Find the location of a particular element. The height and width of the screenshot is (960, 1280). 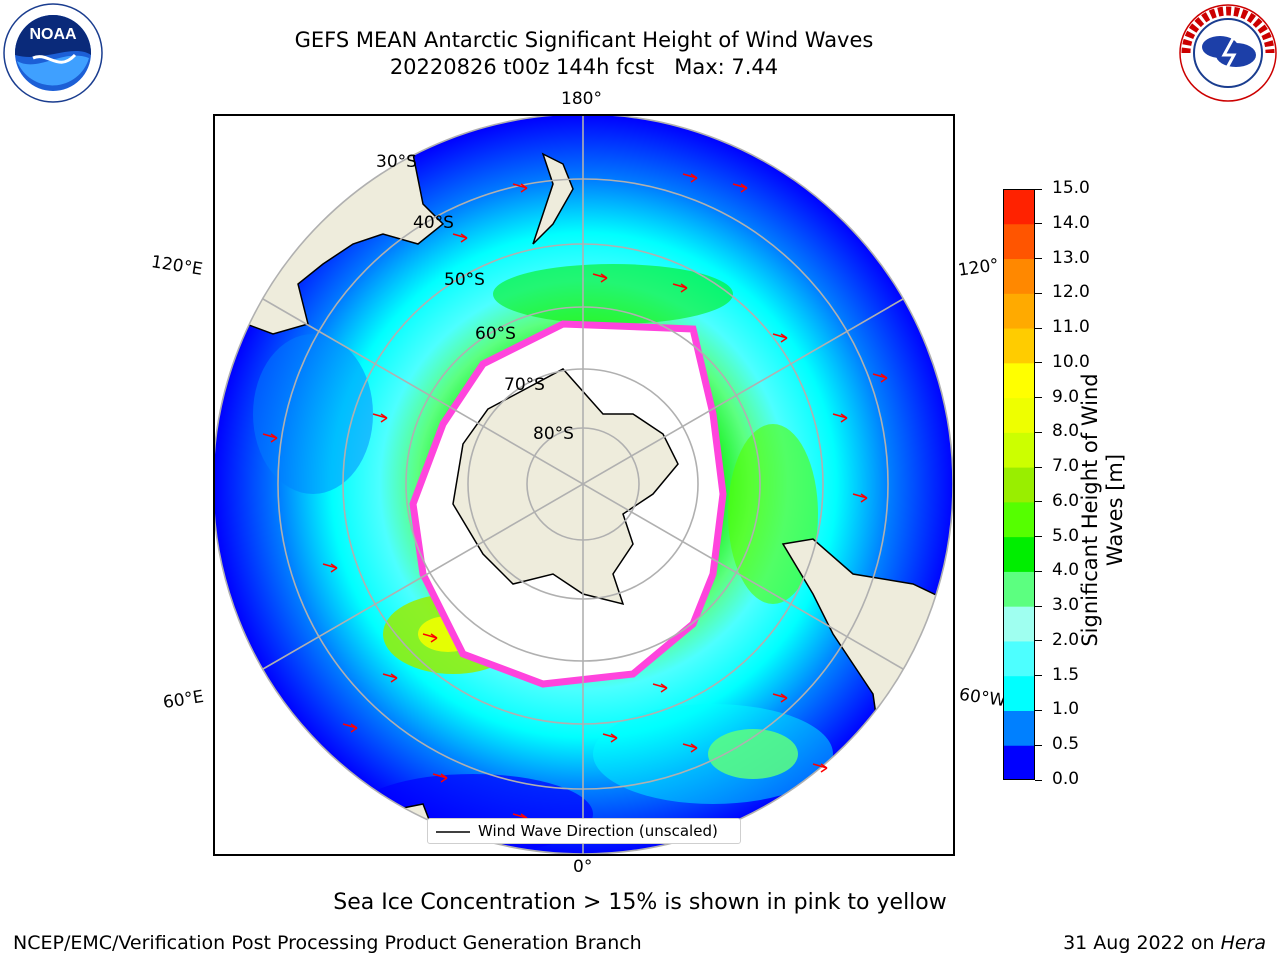

colorbar is located at coordinates (1019, 484).